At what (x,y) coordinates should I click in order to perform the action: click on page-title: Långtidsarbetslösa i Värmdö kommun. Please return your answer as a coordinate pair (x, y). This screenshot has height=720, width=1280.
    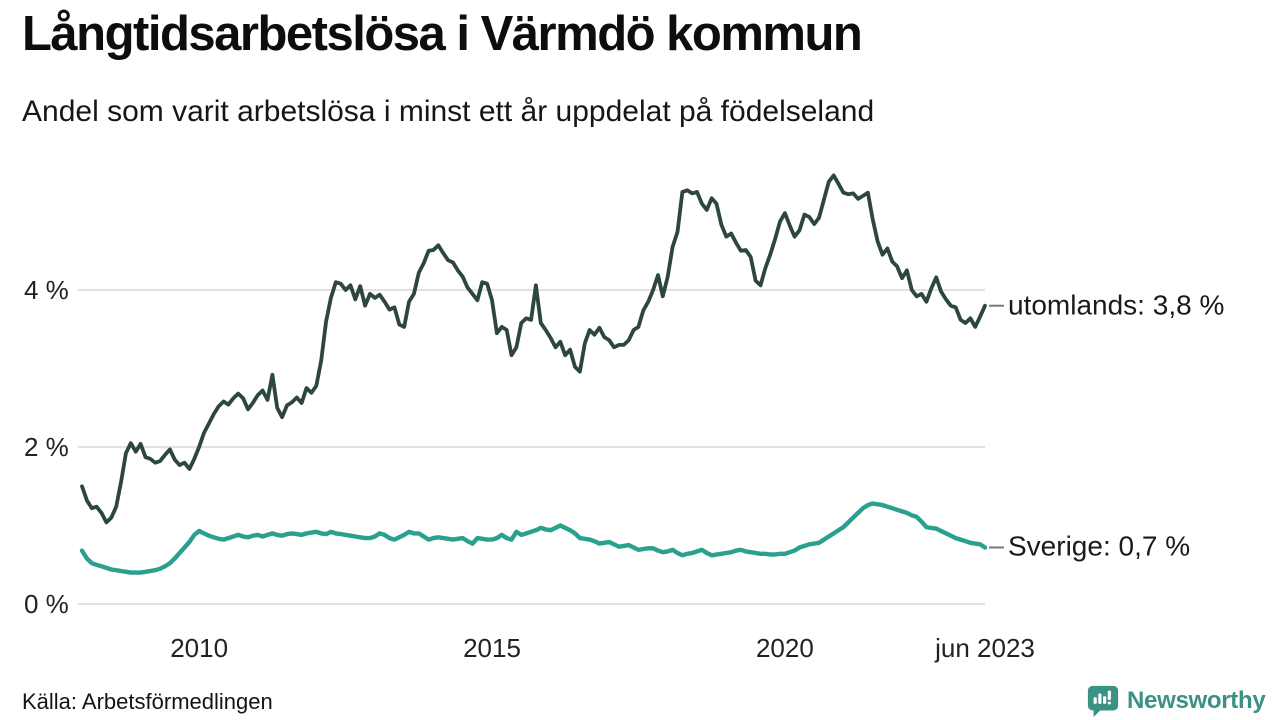
    Looking at the image, I should click on (442, 34).